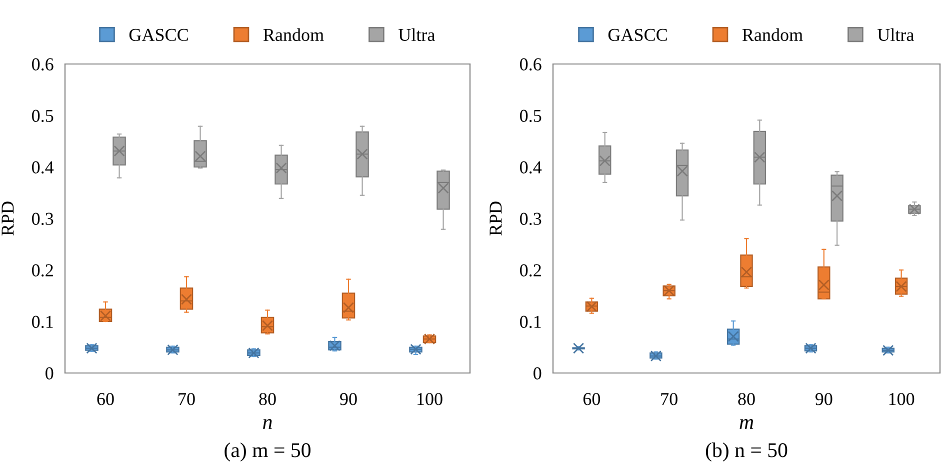  What do you see at coordinates (747, 424) in the screenshot?
I see `x-axis-title: m` at bounding box center [747, 424].